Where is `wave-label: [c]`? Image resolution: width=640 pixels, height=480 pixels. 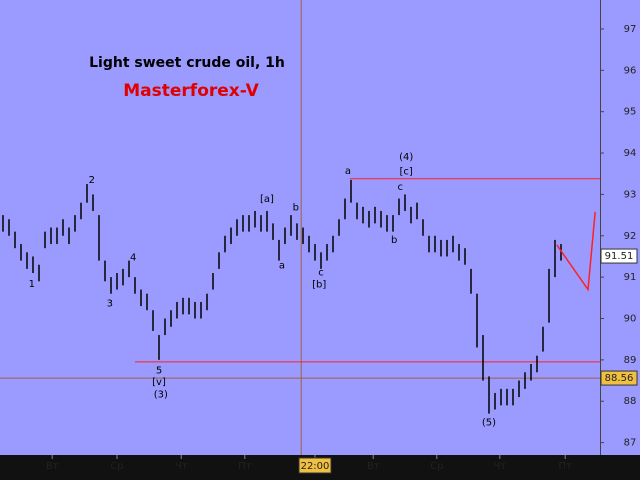 wave-label: [c] is located at coordinates (406, 172).